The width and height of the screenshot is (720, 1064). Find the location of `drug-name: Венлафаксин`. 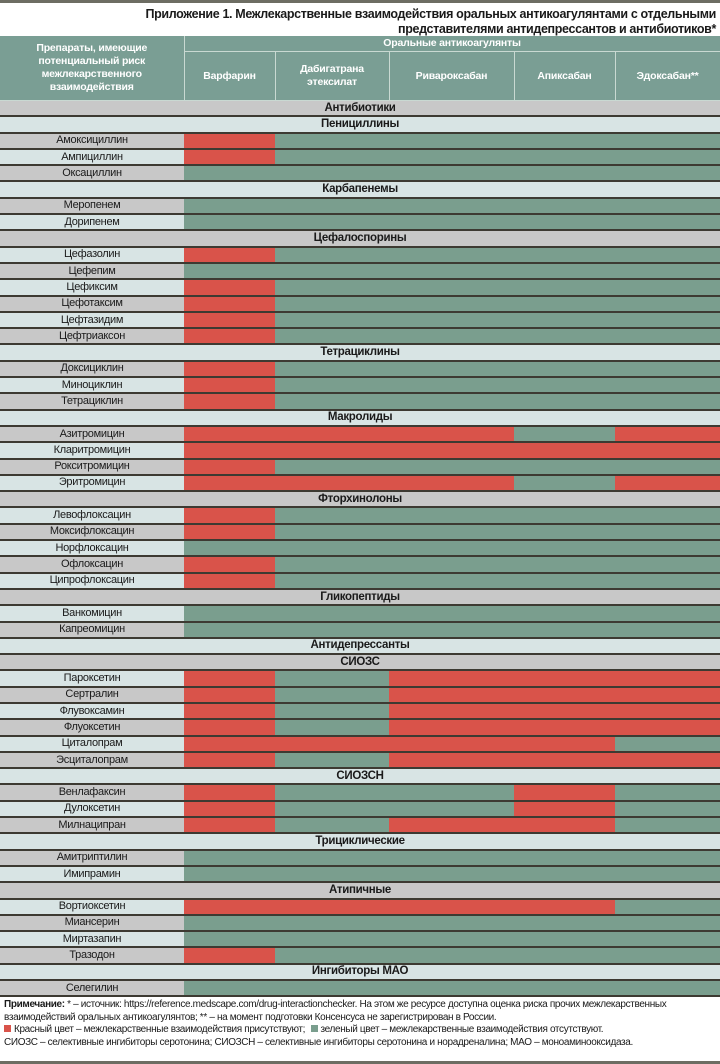

drug-name: Венлафаксин is located at coordinates (92, 793).